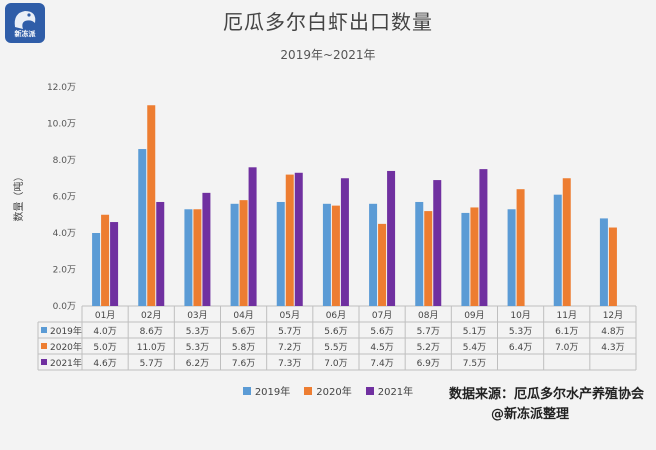  Describe the element at coordinates (289, 348) in the screenshot. I see `data-label: 7.2万` at that location.